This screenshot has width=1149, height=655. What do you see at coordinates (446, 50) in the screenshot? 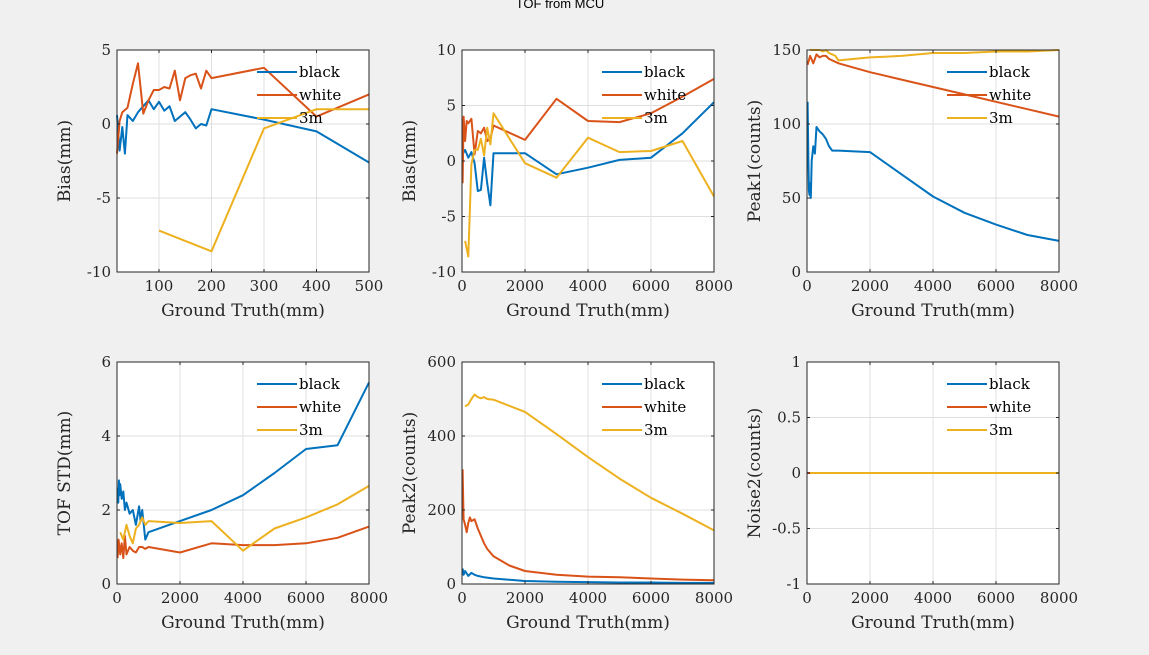
I see `y-tick-label-4: 10` at bounding box center [446, 50].